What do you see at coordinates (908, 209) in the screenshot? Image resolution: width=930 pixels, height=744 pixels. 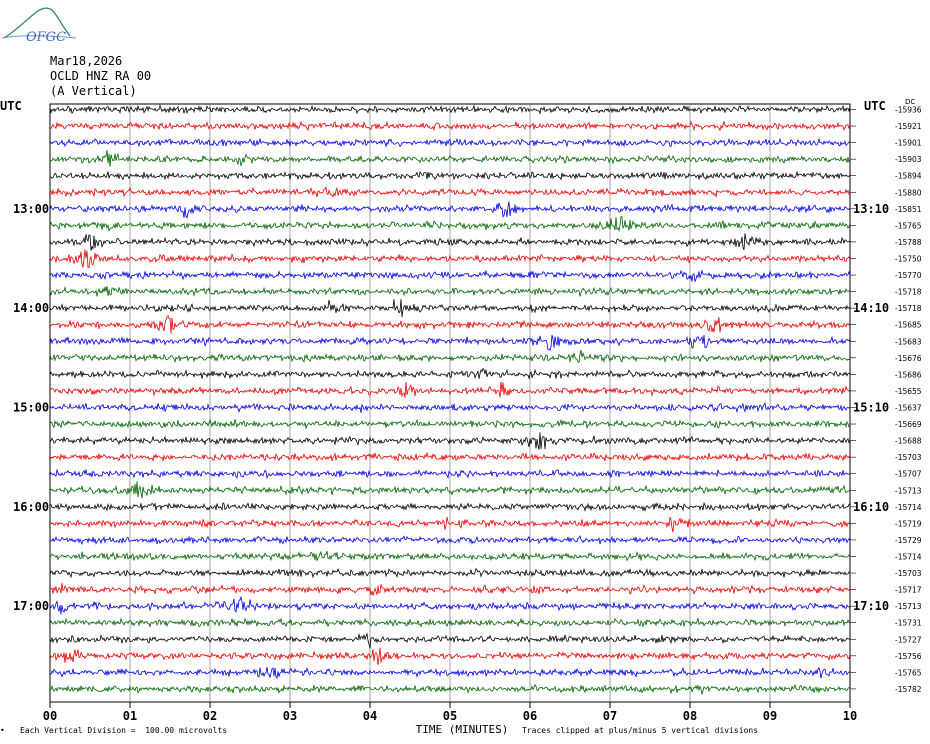 I see `dc-offset-label: -15851` at bounding box center [908, 209].